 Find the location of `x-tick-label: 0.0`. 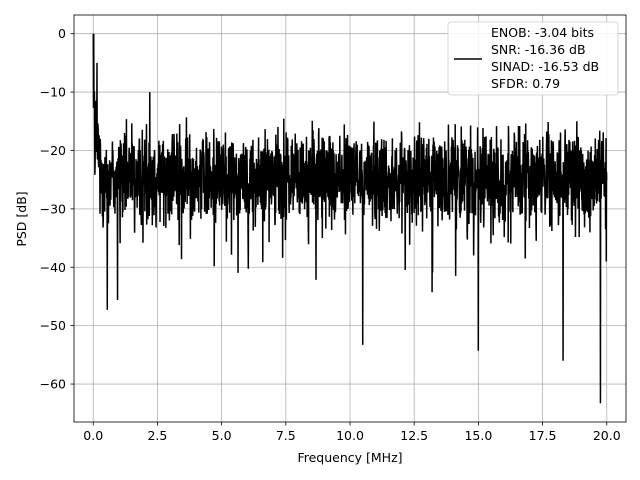

x-tick-label: 0.0 is located at coordinates (93, 435).